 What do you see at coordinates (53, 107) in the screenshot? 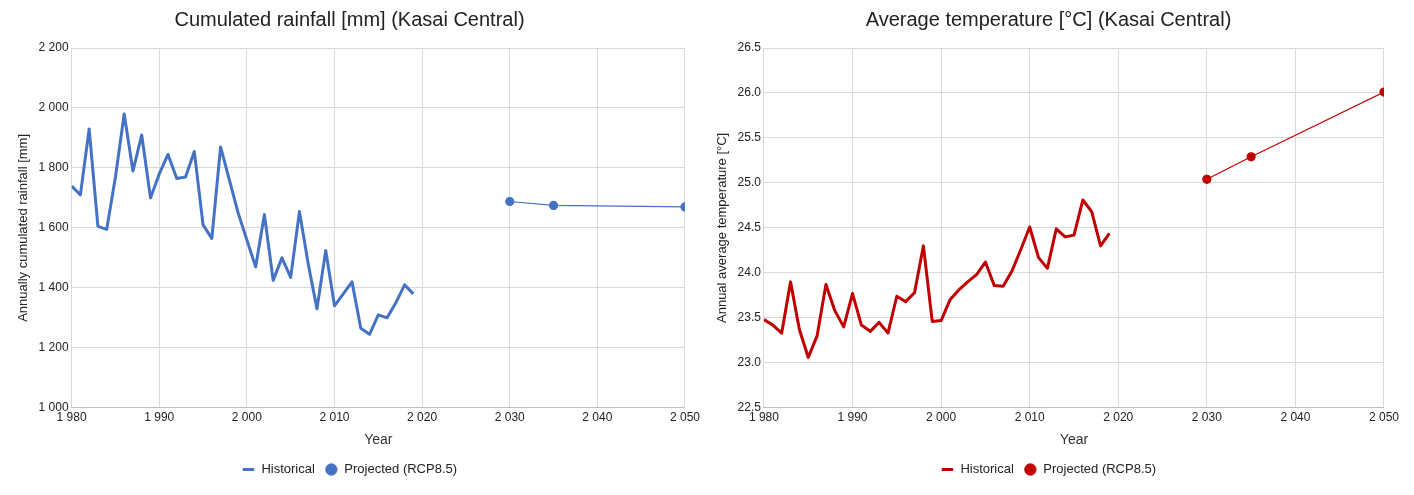
I see `y-tick-label: 2 000` at bounding box center [53, 107].